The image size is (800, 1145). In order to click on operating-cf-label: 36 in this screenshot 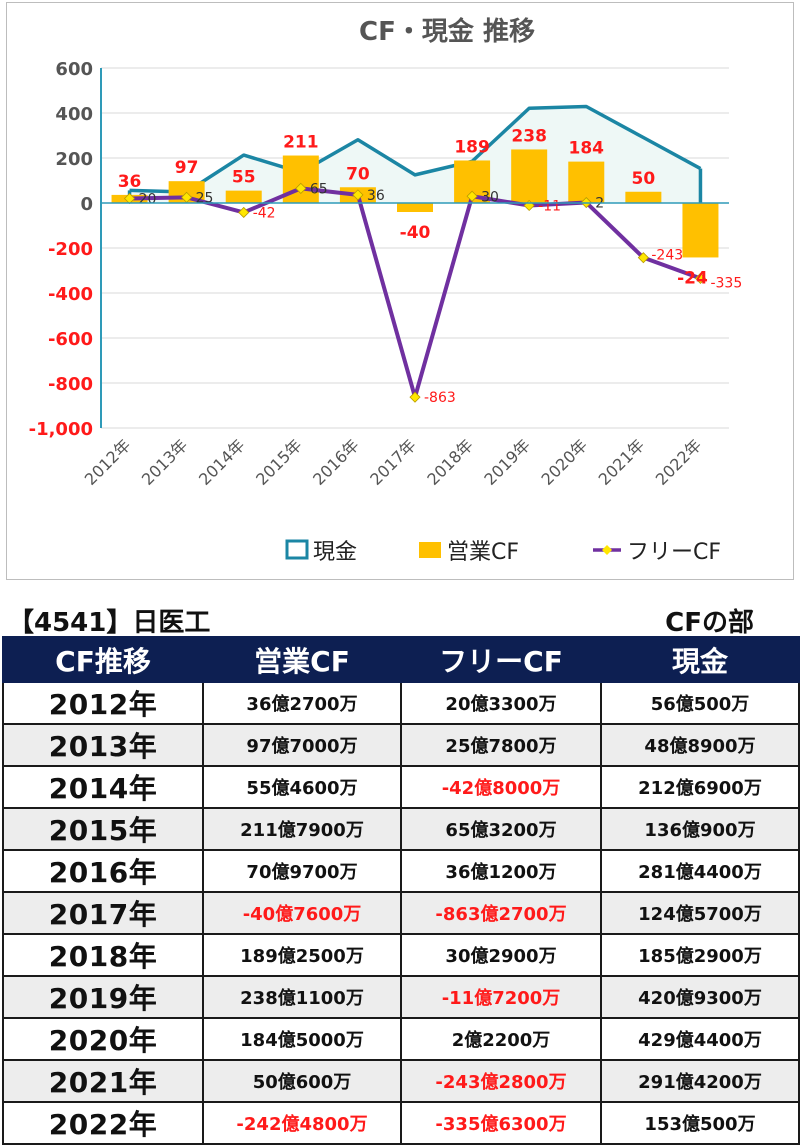, I will do `click(130, 182)`.